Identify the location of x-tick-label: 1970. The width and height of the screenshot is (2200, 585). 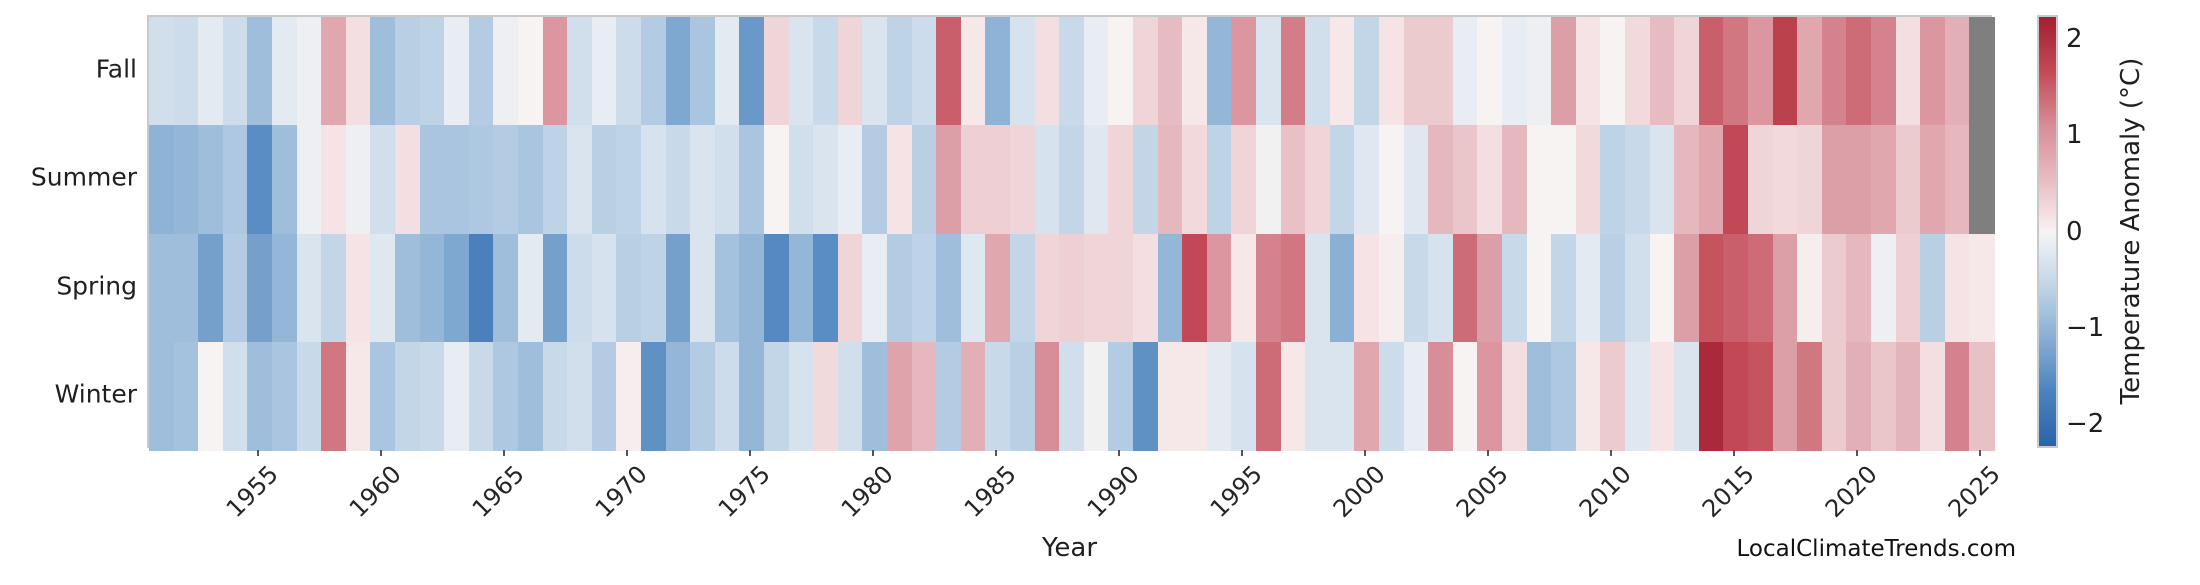
(621, 491).